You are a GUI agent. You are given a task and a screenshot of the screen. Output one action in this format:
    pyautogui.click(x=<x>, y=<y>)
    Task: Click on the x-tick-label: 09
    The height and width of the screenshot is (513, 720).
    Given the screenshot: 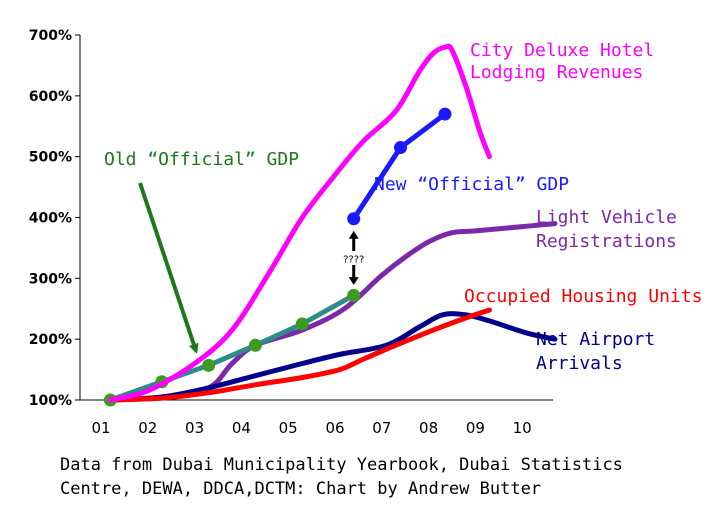 What is the action you would take?
    pyautogui.click(x=475, y=428)
    